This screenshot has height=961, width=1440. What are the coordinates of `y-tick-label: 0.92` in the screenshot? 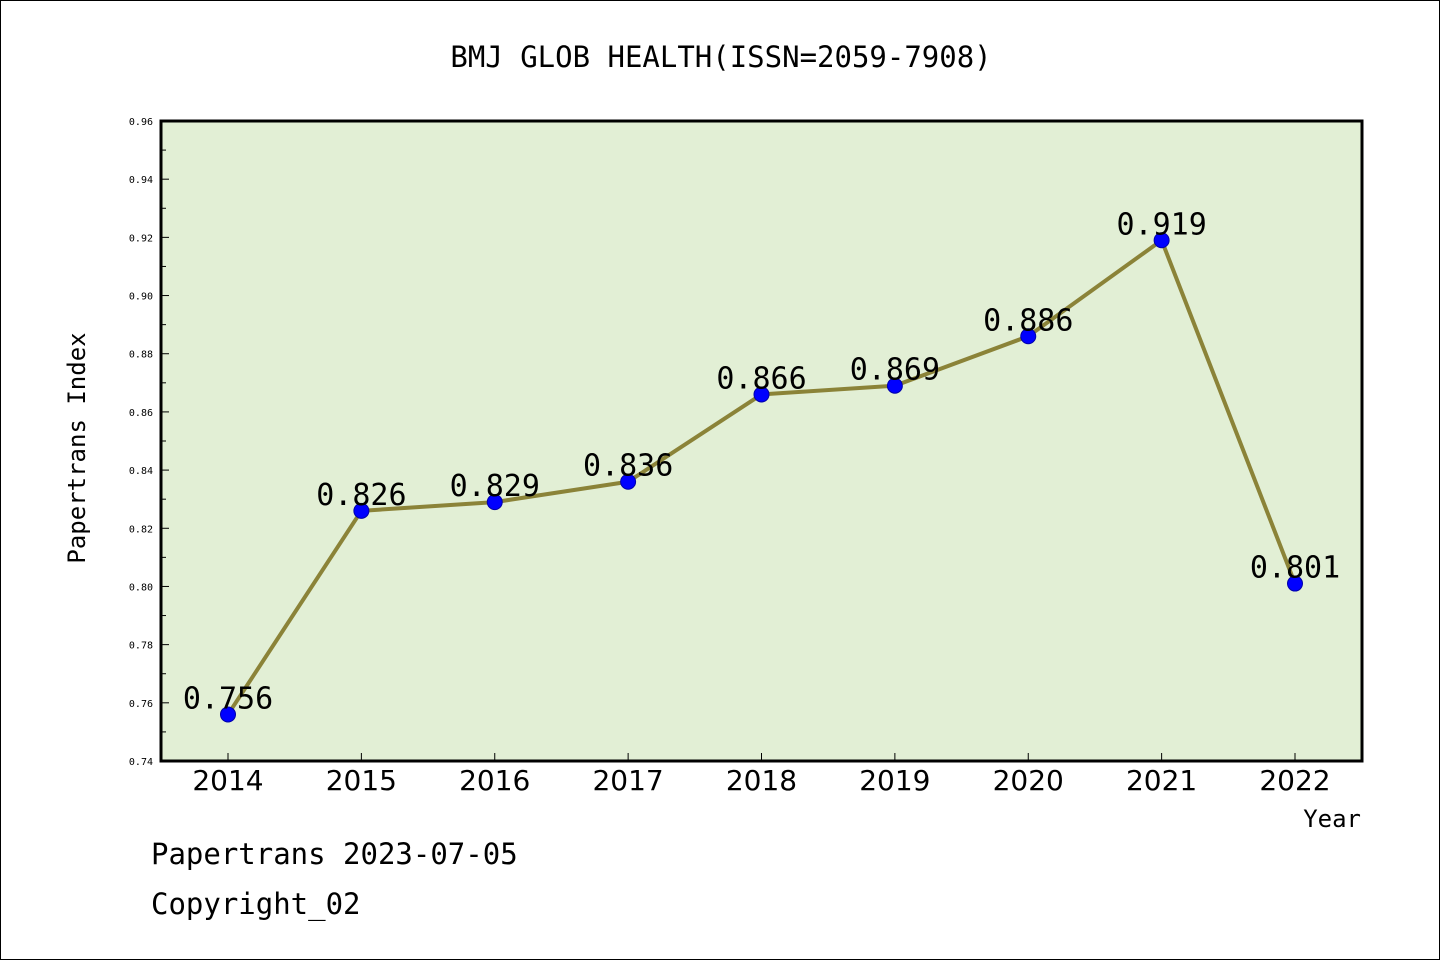 It's located at (141, 238).